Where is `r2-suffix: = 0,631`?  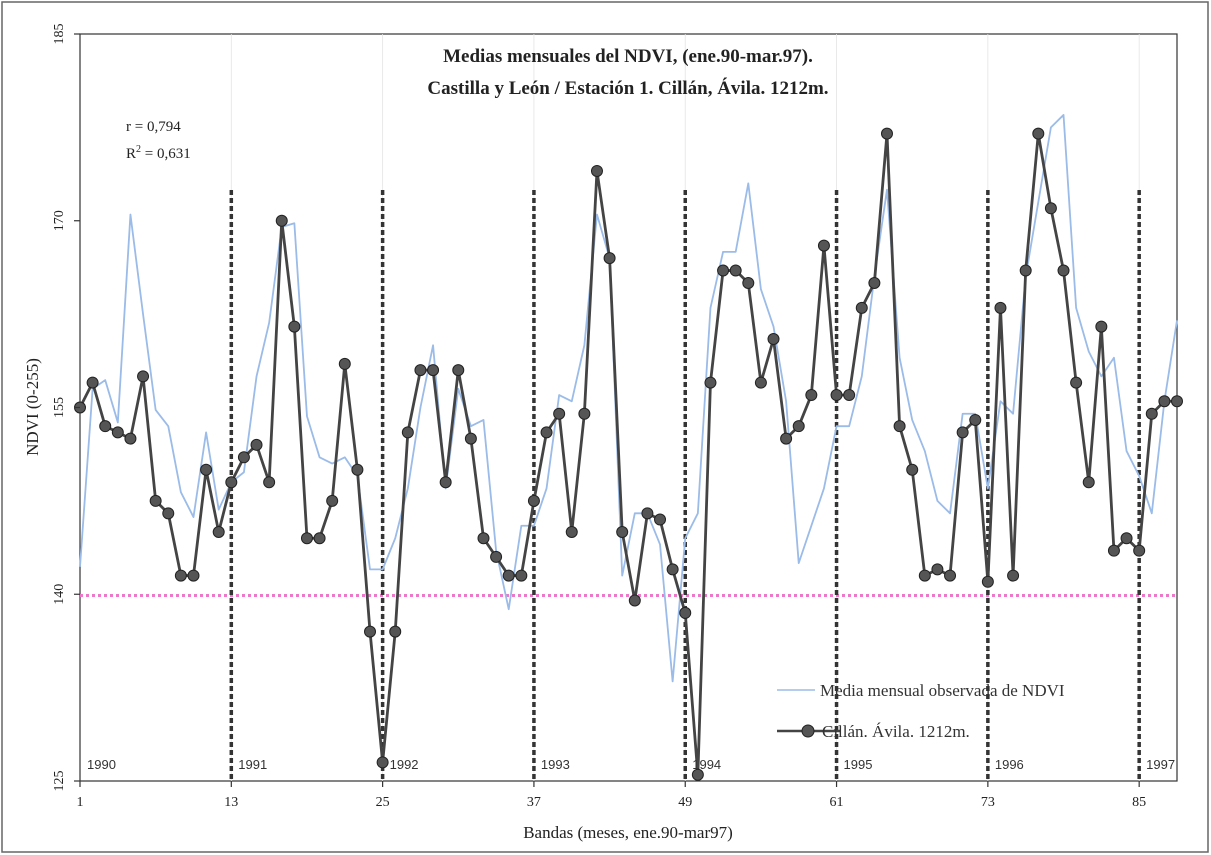 r2-suffix: = 0,631 is located at coordinates (166, 154).